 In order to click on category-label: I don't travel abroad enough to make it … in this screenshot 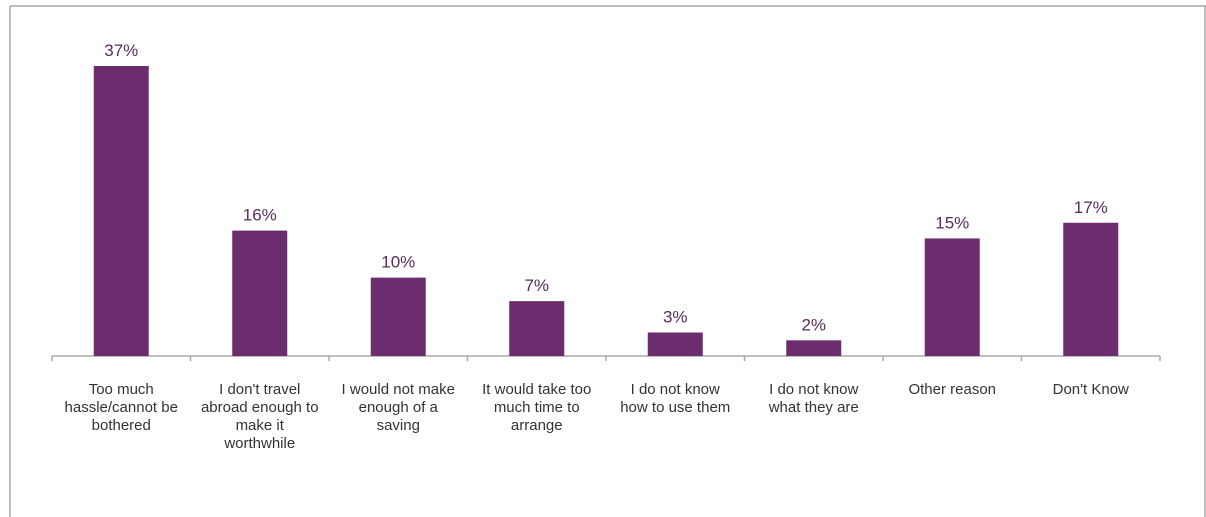, I will do `click(259, 416)`.